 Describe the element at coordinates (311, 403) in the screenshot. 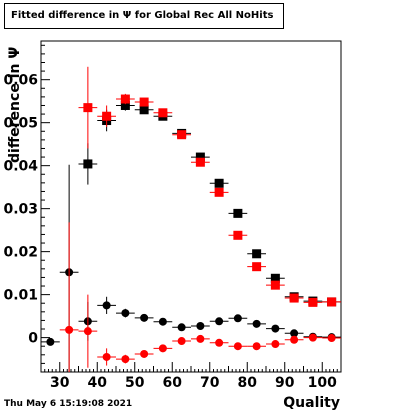

I see `x-axis-label: Quality` at that location.